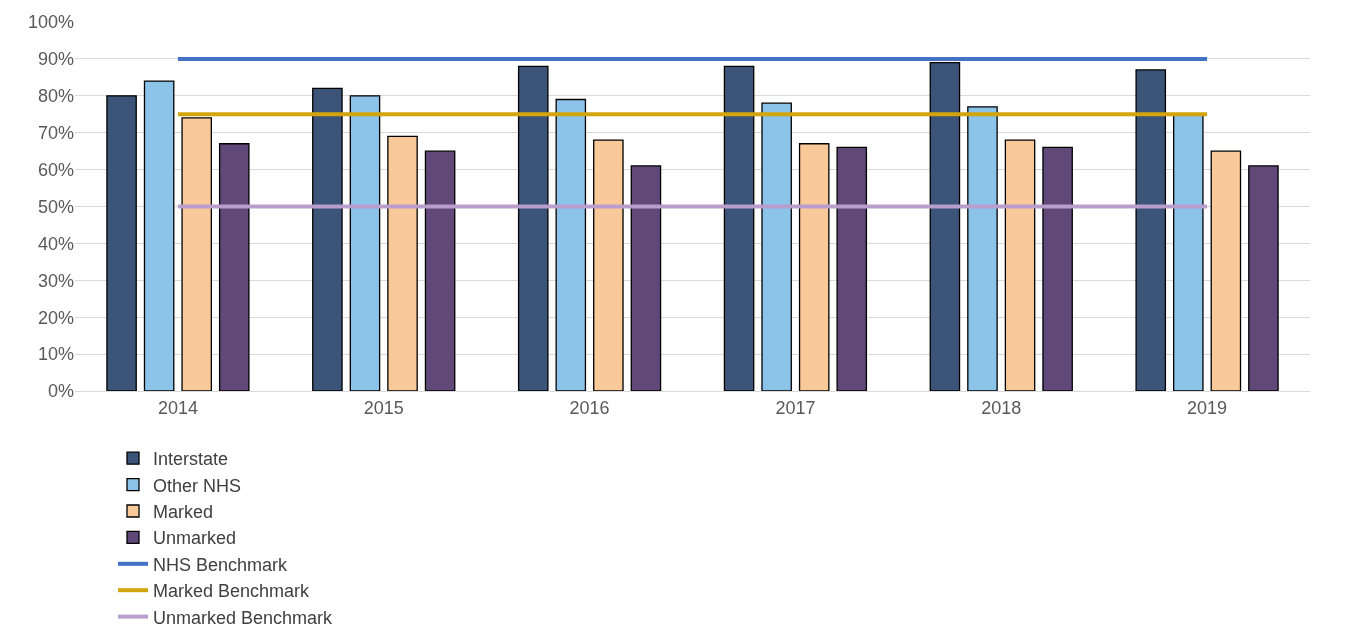  Describe the element at coordinates (795, 407) in the screenshot. I see `x-tick-label: 2017` at that location.